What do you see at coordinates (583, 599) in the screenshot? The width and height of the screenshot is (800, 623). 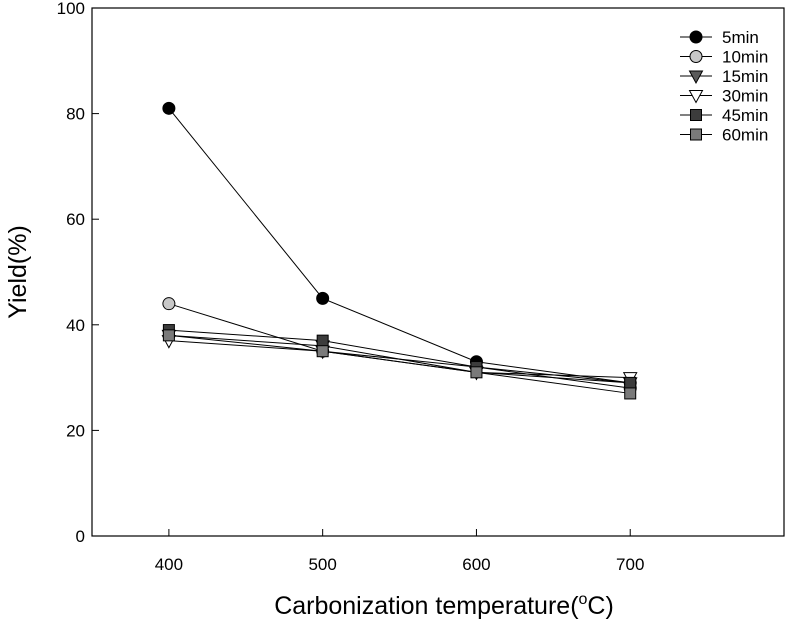 I see `x-axis-unit-degree: o` at bounding box center [583, 599].